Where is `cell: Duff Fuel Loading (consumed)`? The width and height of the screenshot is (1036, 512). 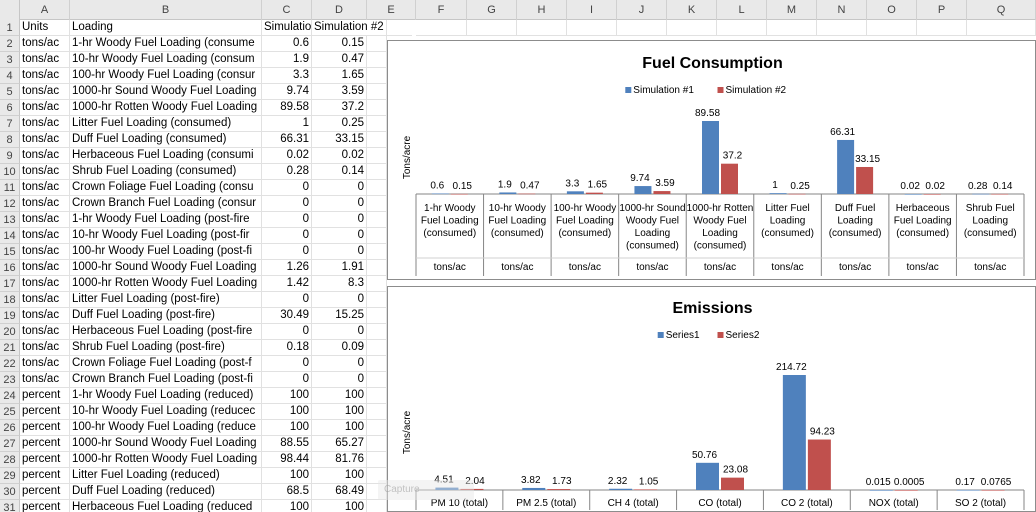
cell: Duff Fuel Loading (consumed) is located at coordinates (166, 140).